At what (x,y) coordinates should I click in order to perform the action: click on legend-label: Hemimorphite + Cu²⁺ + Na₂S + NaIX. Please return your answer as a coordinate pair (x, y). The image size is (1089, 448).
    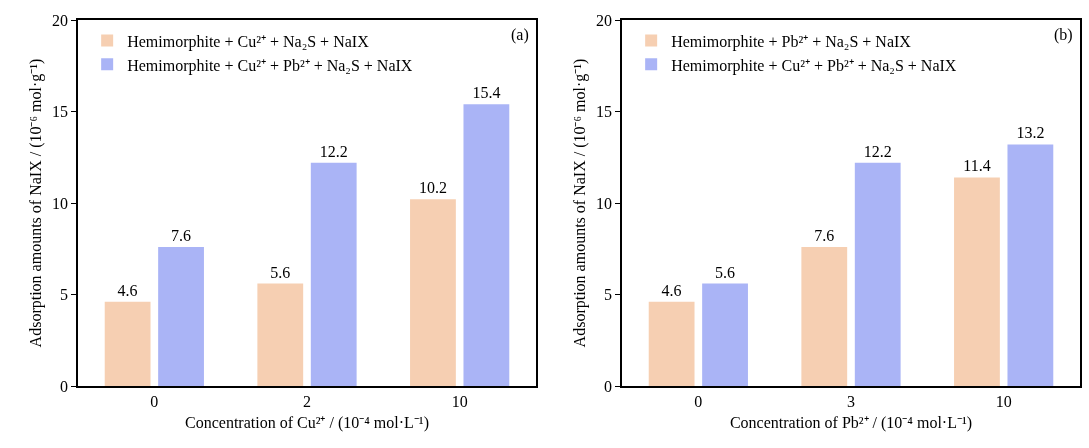
    Looking at the image, I should click on (248, 41).